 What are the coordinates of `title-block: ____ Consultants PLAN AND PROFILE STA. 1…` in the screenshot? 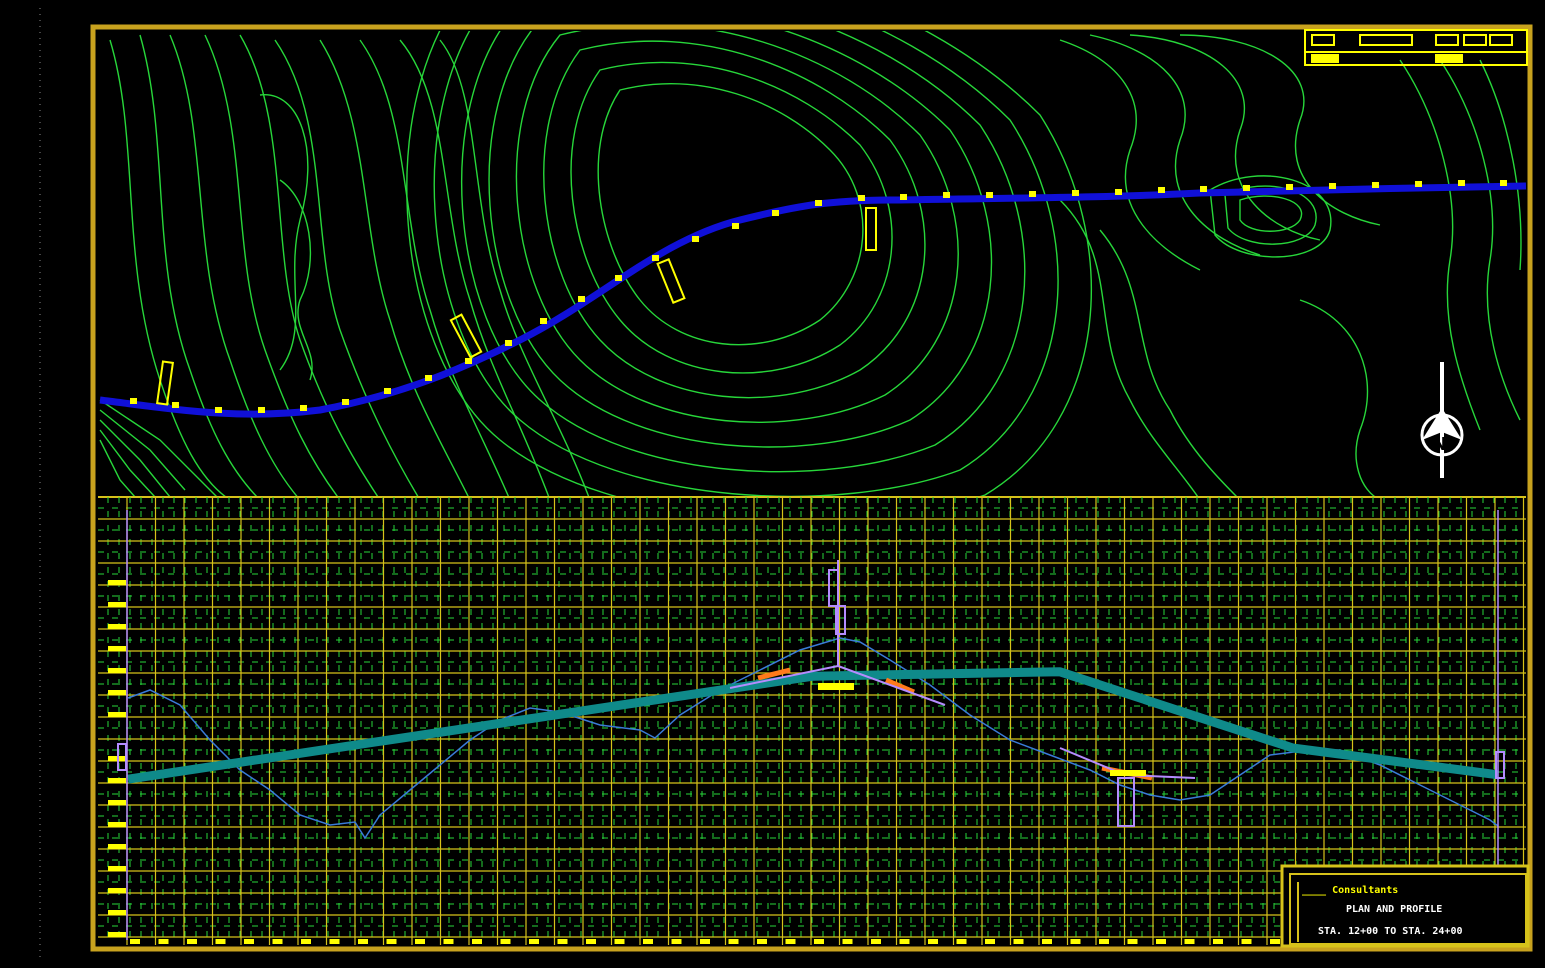 It's located at (1405, 906).